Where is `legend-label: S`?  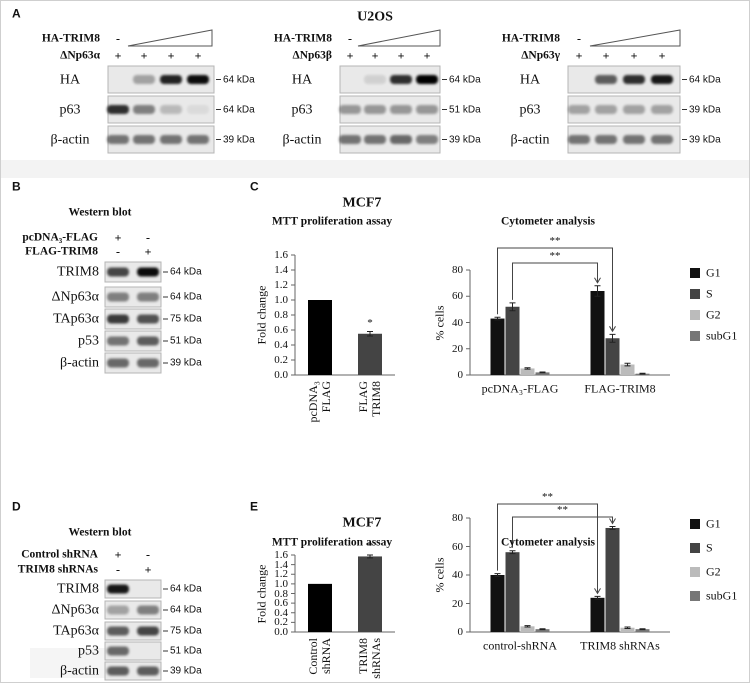 legend-label: S is located at coordinates (709, 293).